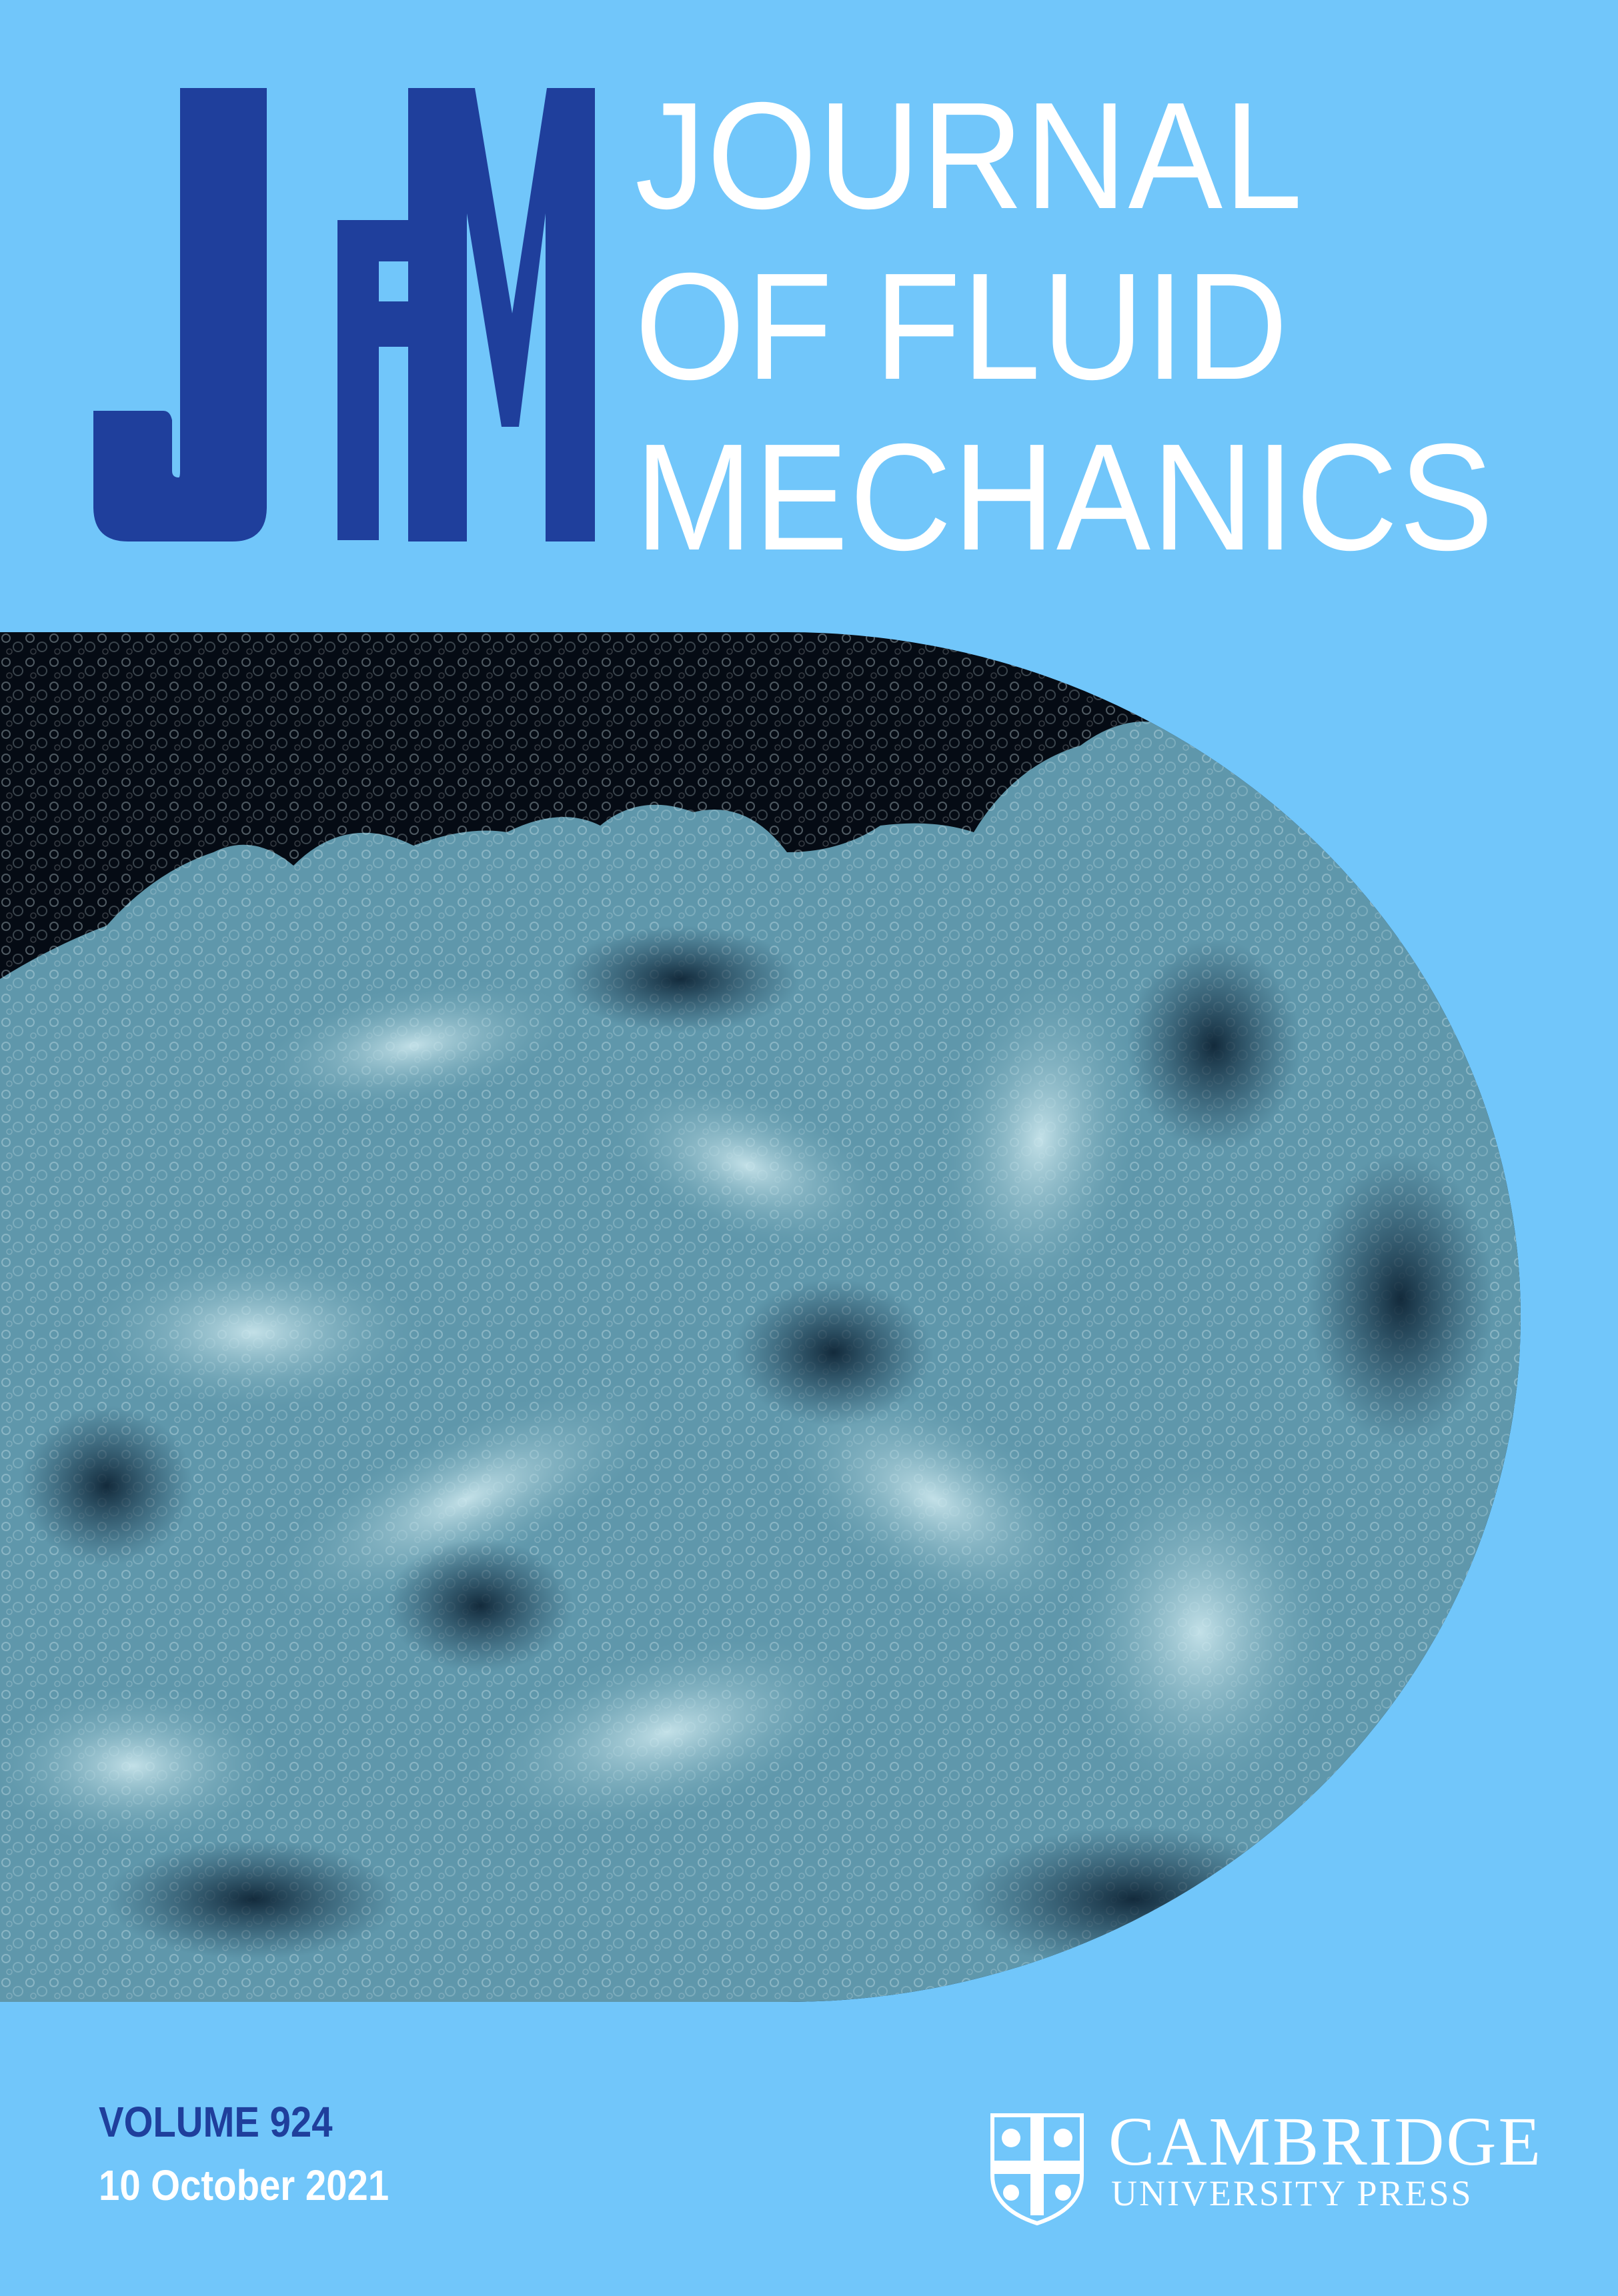 This screenshot has height=2296, width=1618. Describe the element at coordinates (1292, 2193) in the screenshot. I see `publisher-subtitle: UNIVERSITY PRESS` at that location.